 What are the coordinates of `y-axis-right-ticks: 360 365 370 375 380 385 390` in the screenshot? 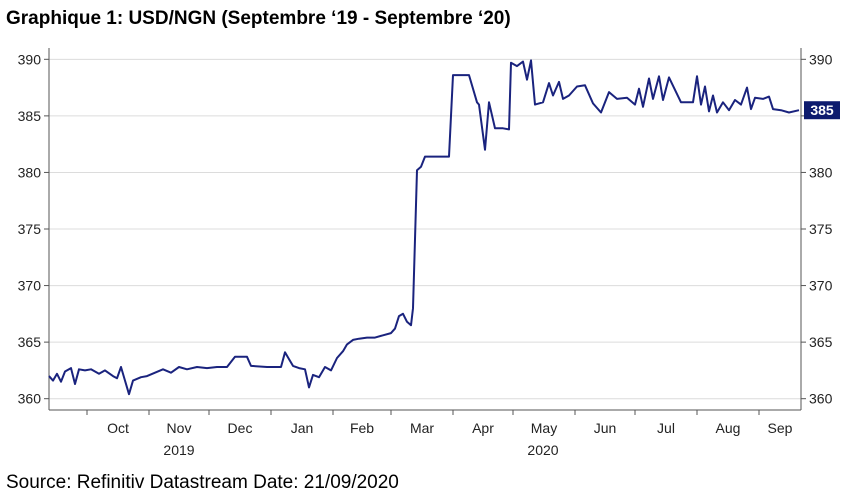 It's located at (817, 229).